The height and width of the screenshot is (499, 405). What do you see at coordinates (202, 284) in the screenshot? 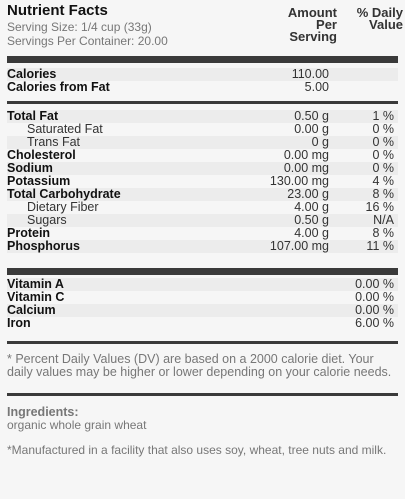
I see `vitamin-row: Vitamin A 0.00 %` at bounding box center [202, 284].